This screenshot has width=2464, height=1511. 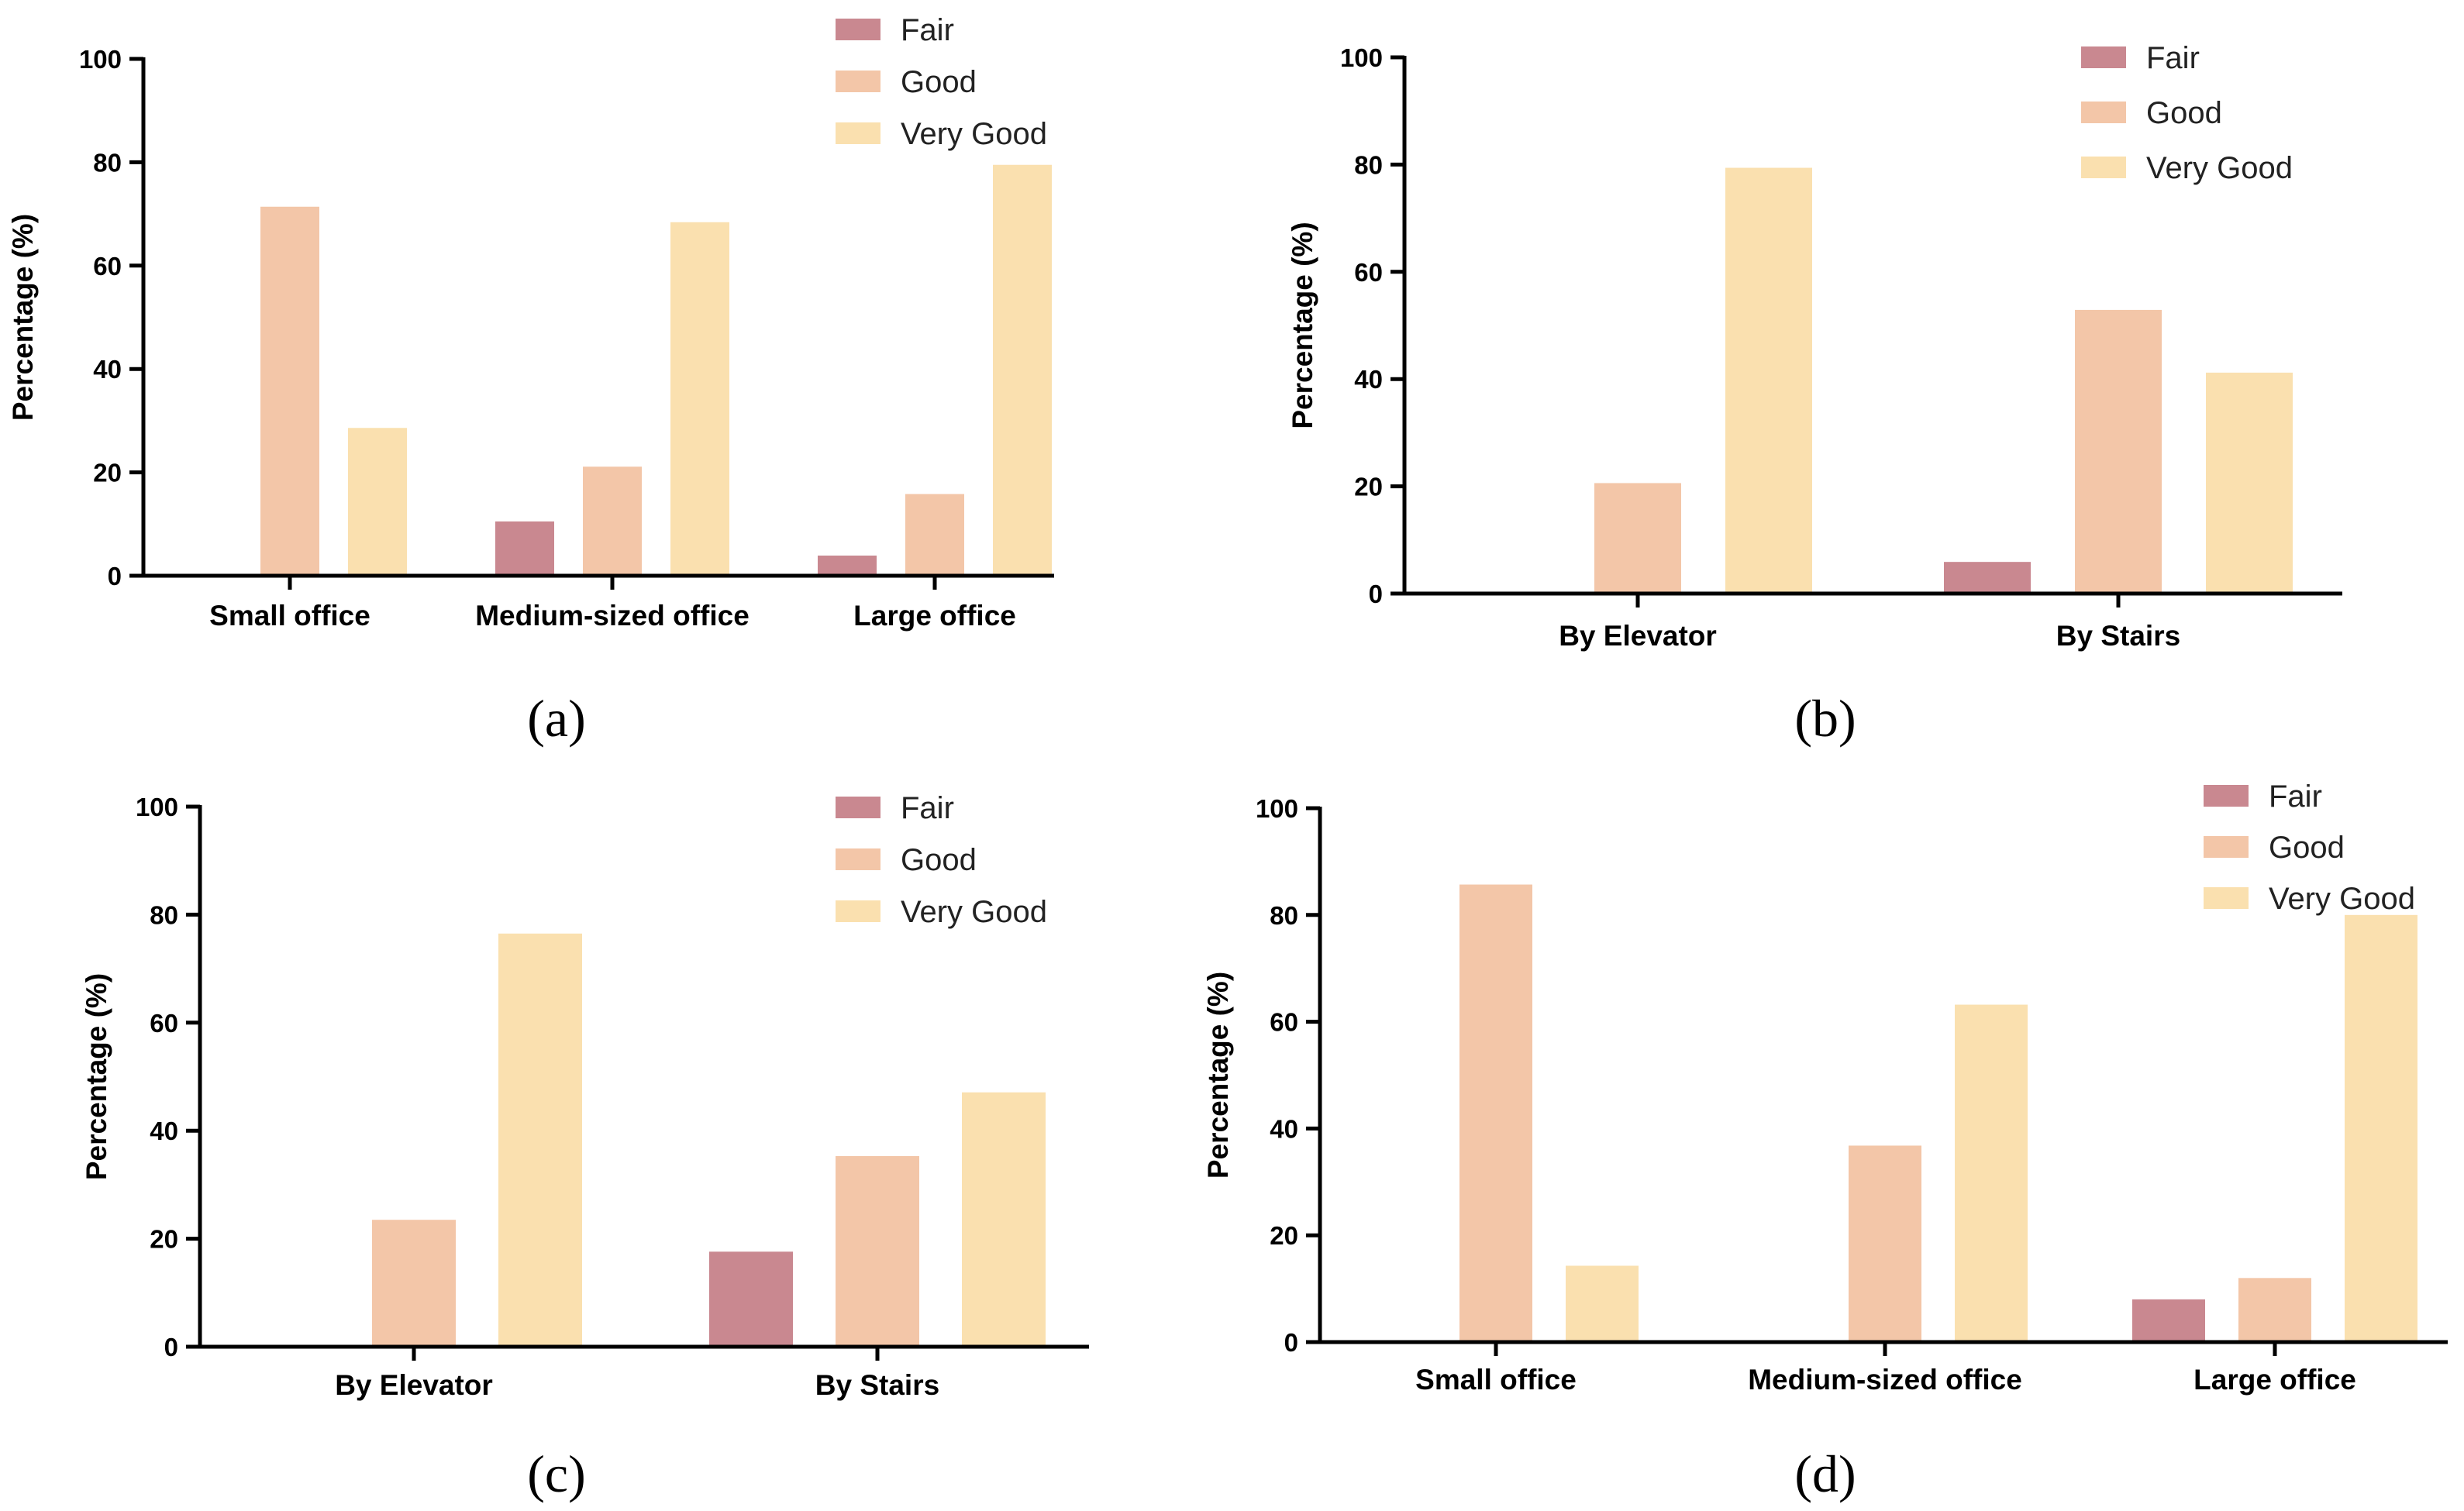 I want to click on panel-label: (b), so click(x=1825, y=718).